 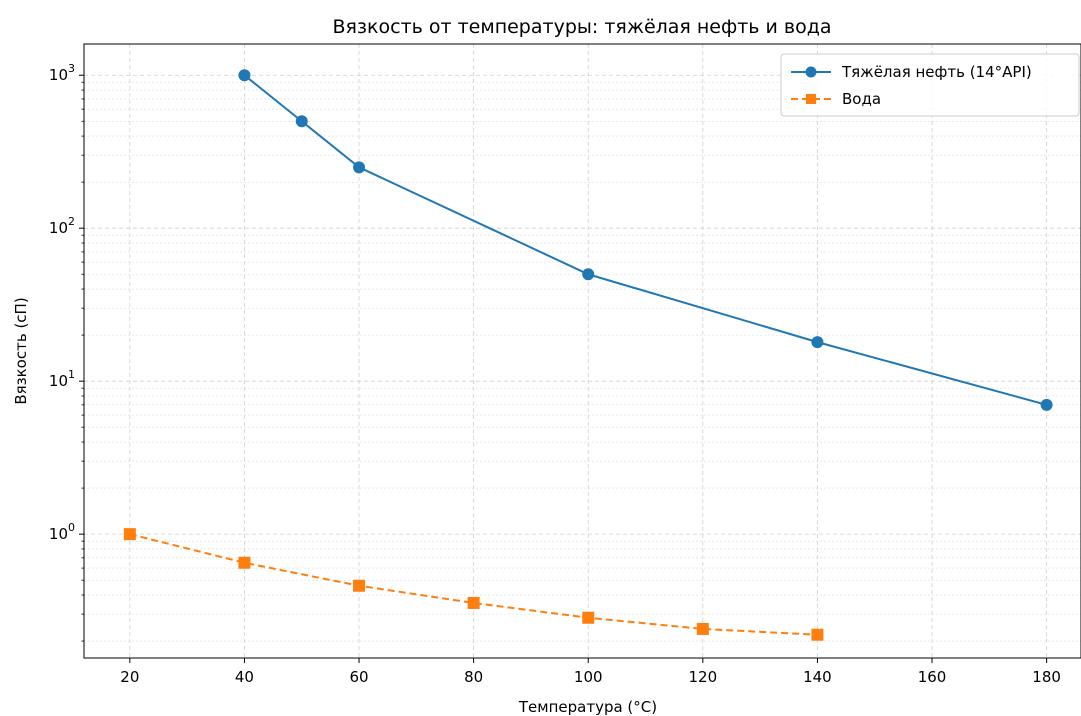 I want to click on x-tick-label: 160, so click(x=932, y=677).